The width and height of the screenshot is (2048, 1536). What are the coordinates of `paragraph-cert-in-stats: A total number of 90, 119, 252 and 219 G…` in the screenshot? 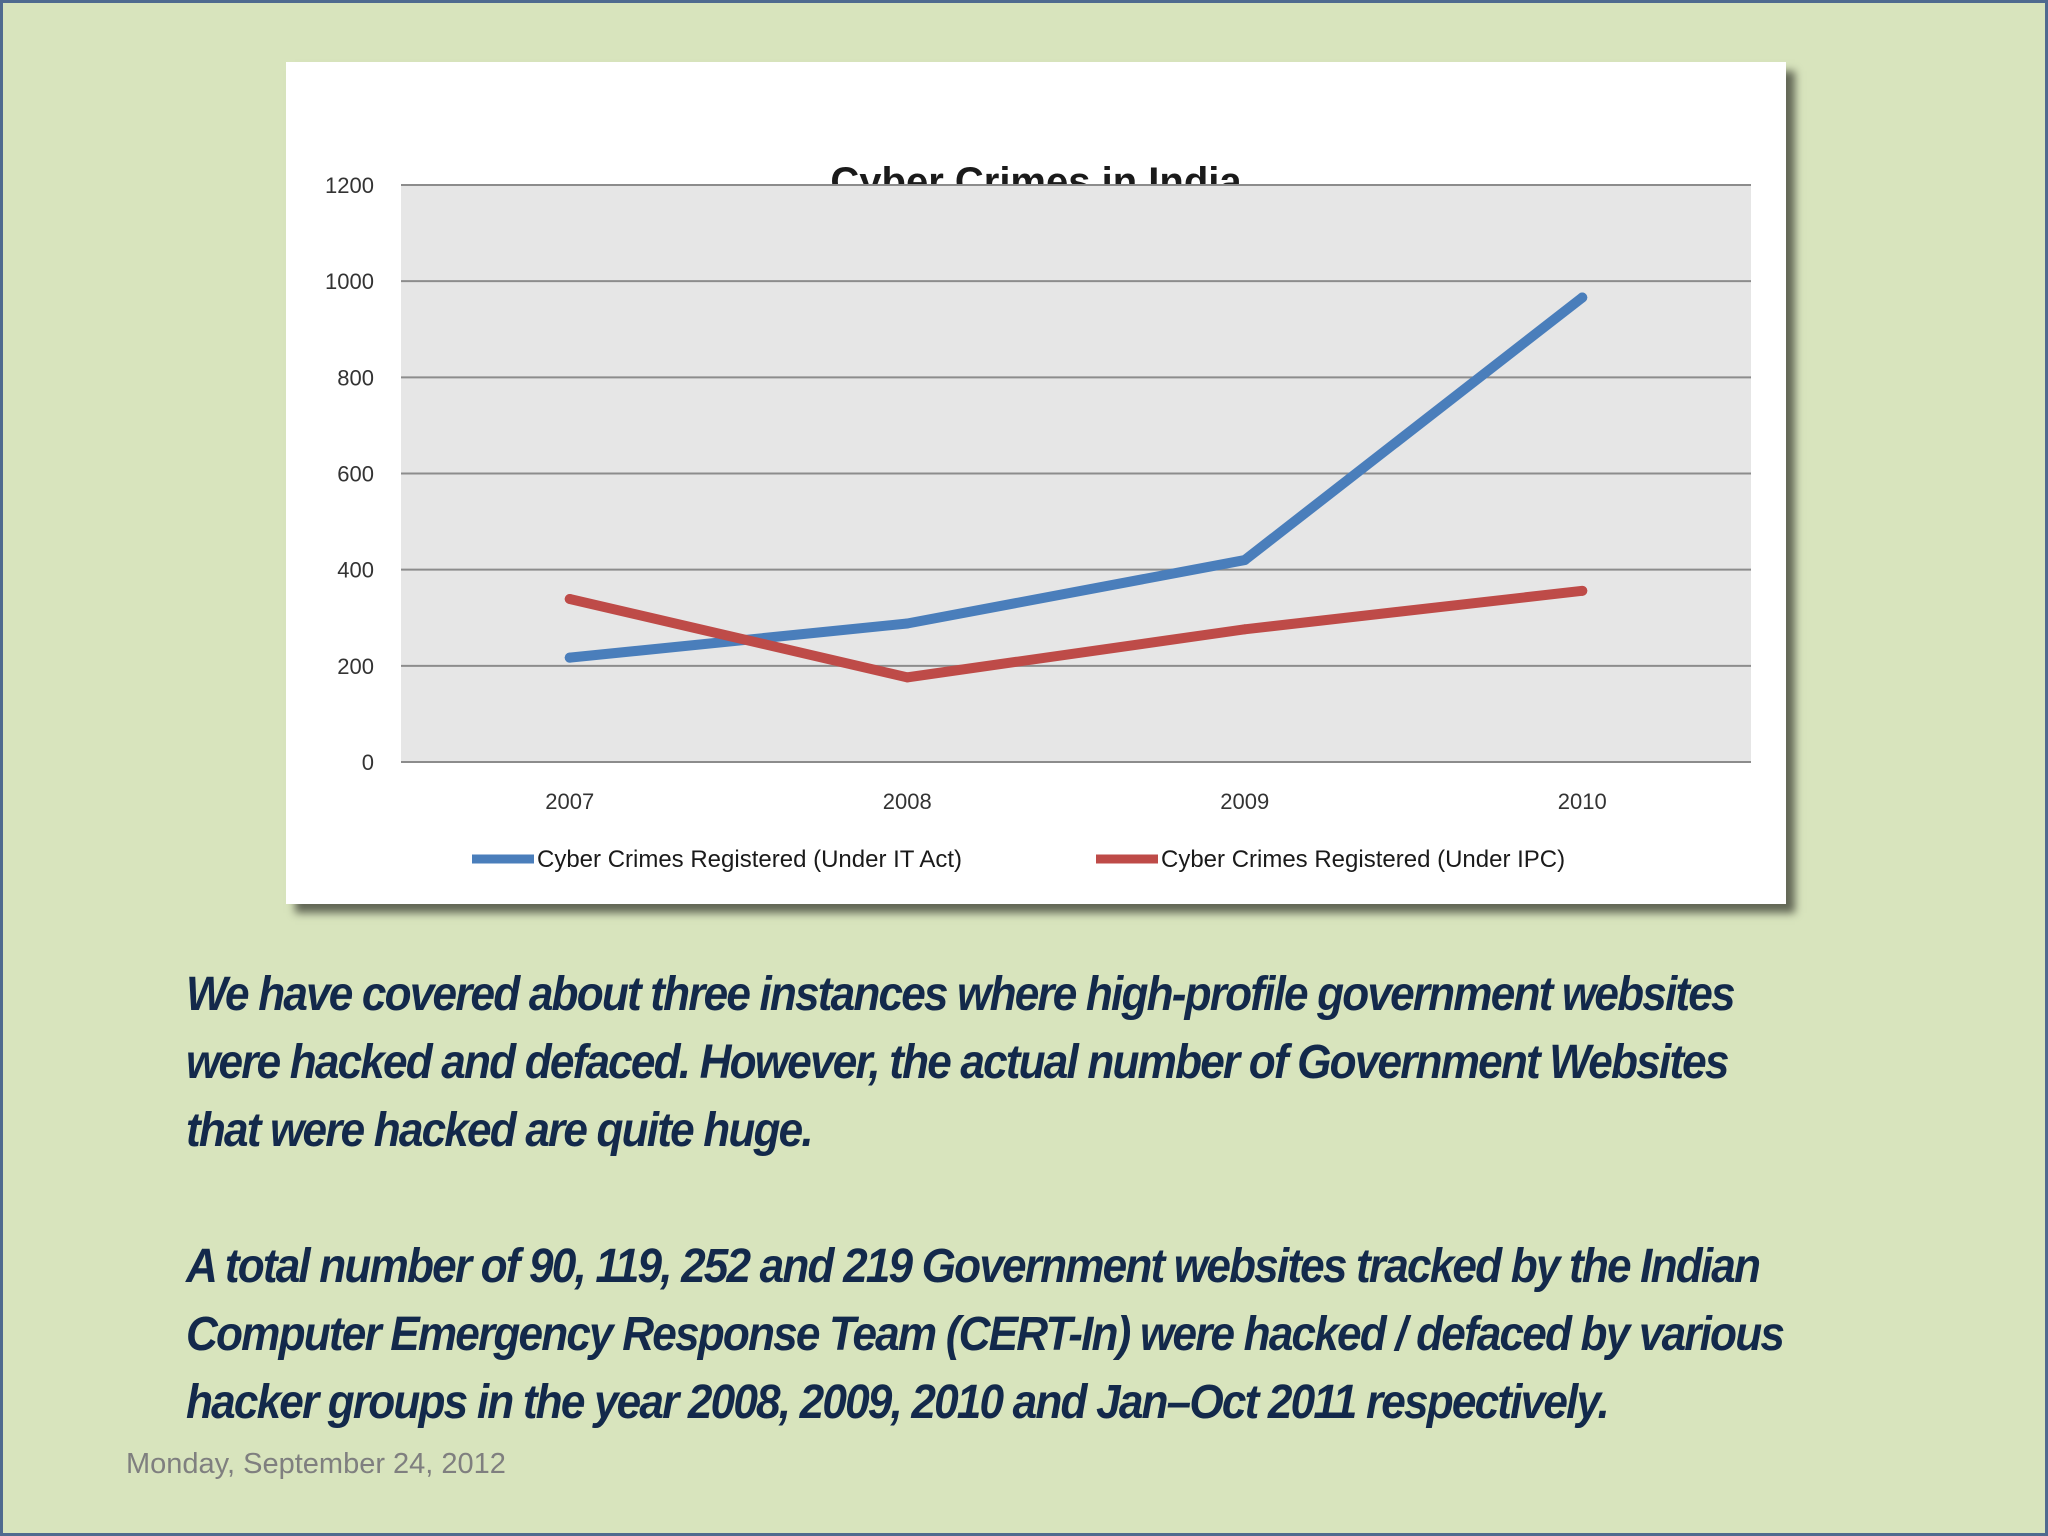 It's located at (985, 1334).